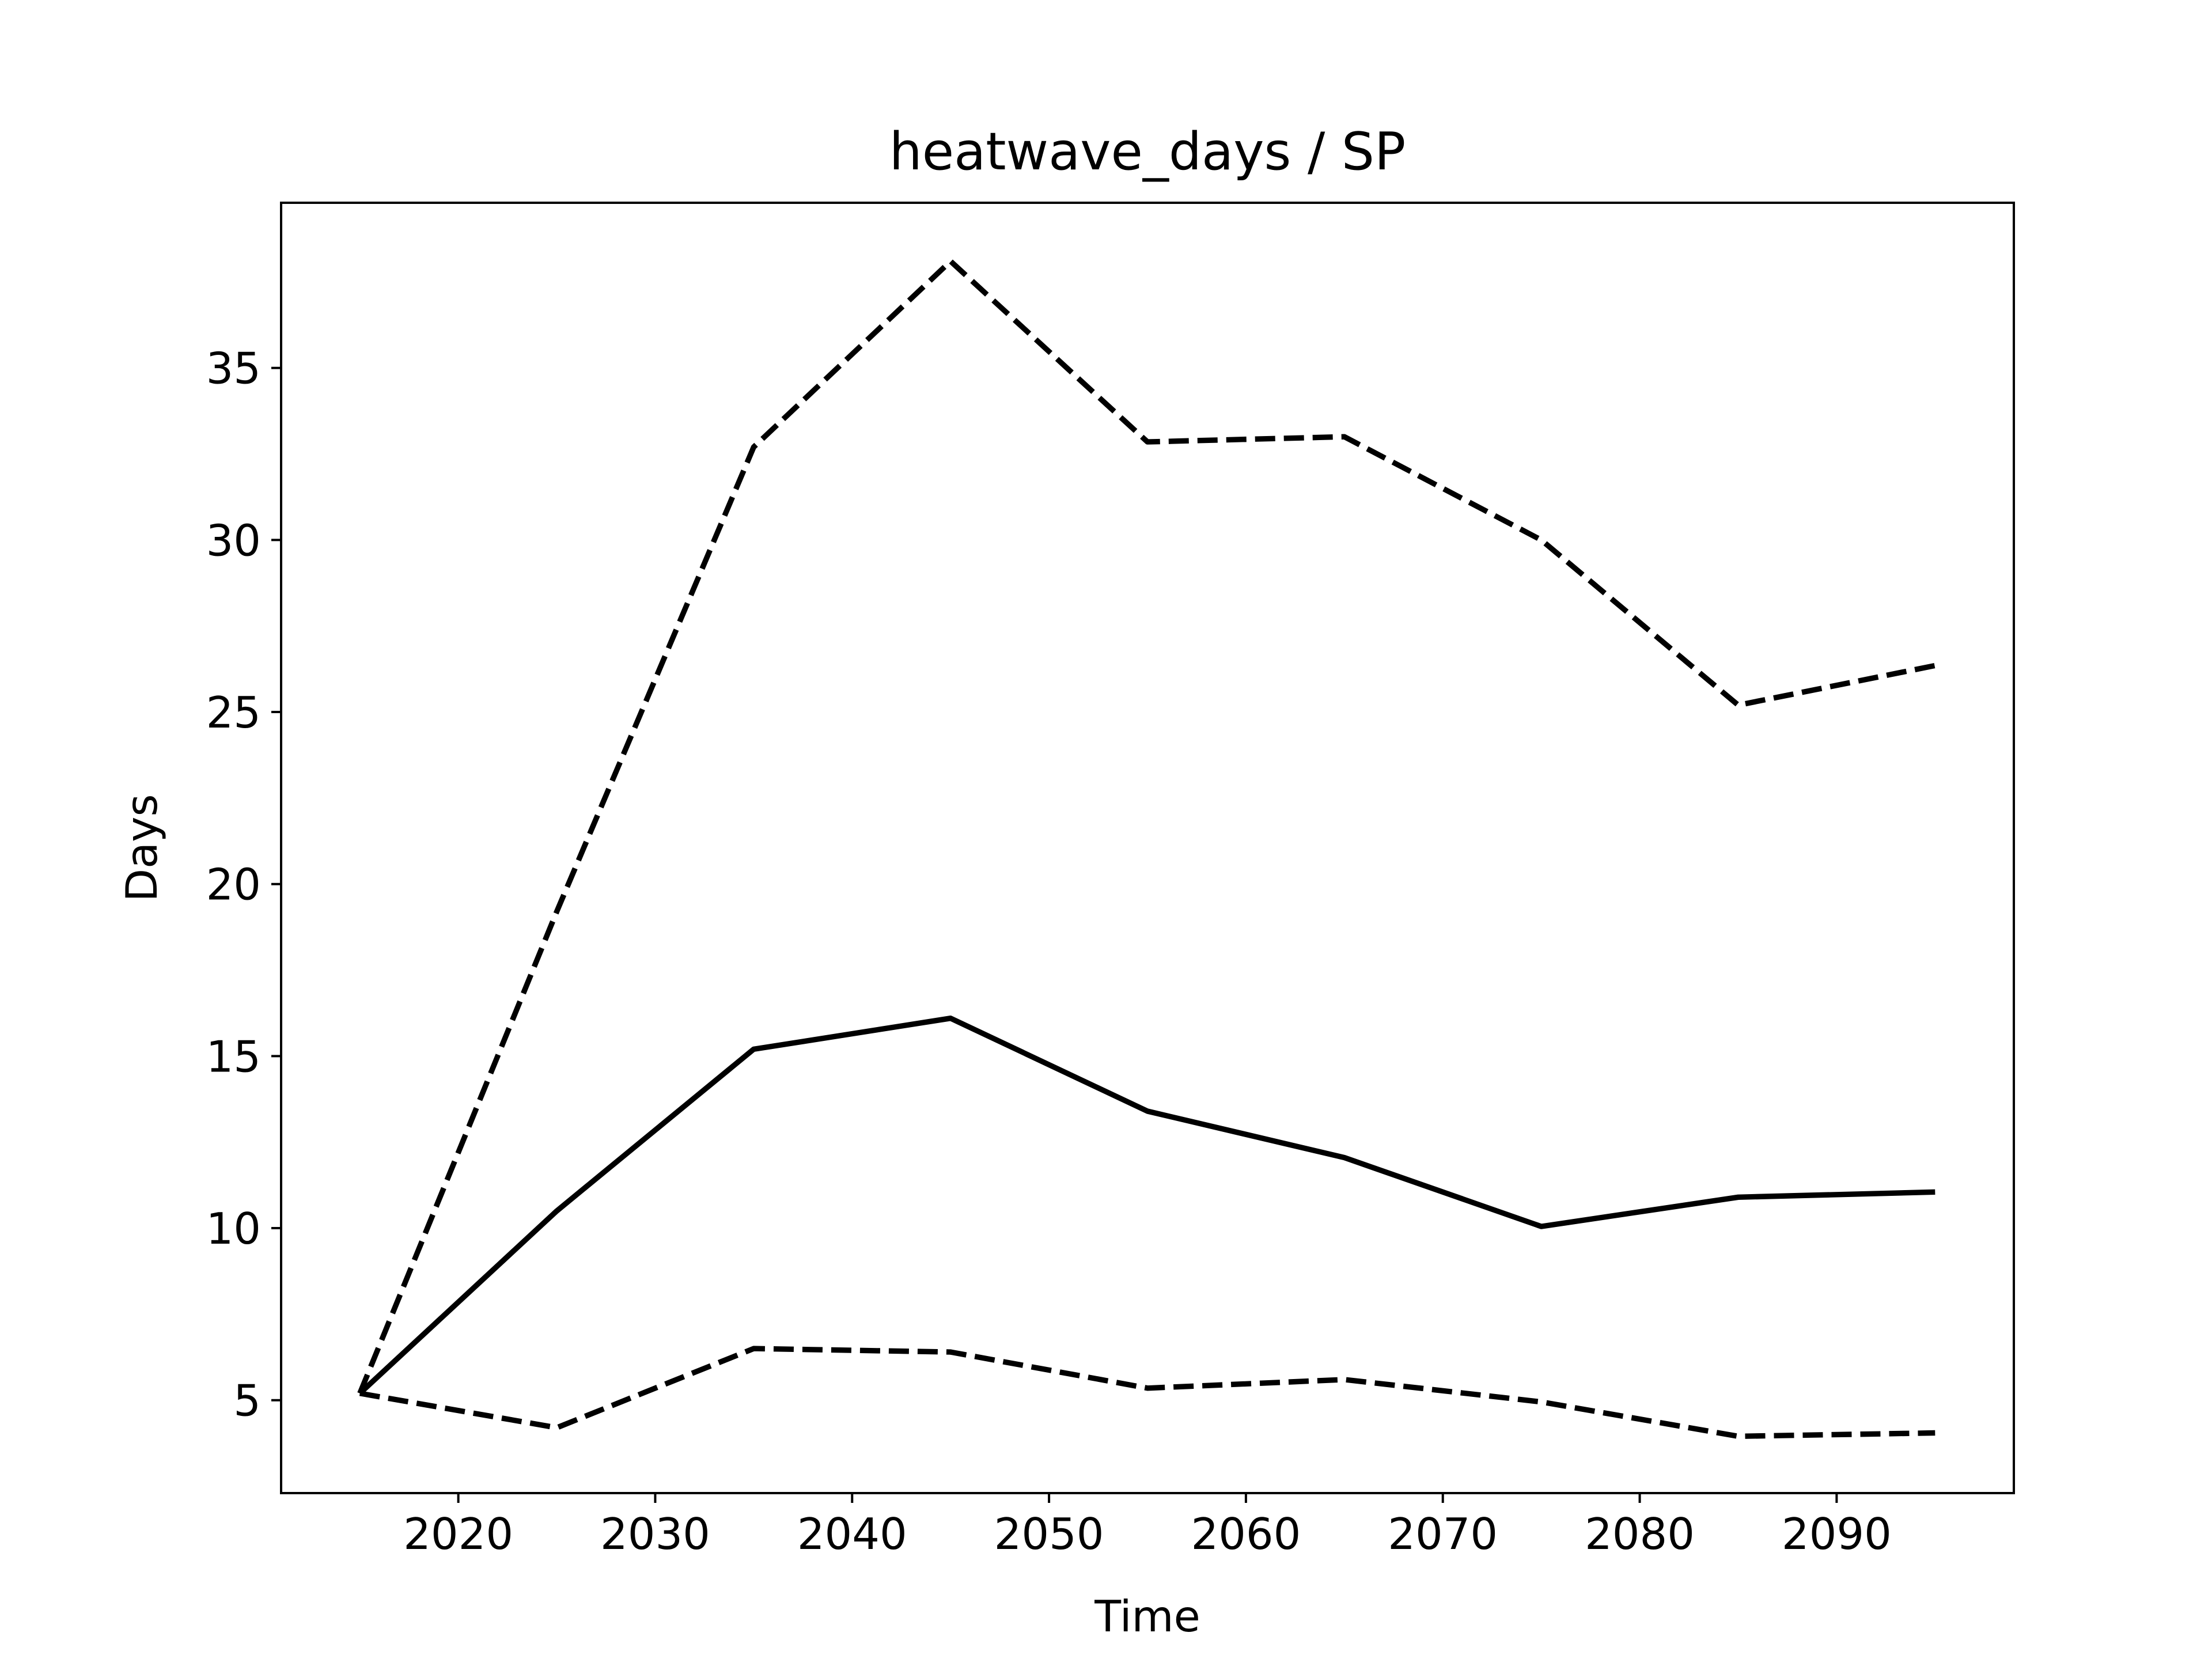  I want to click on y-tick-label: 20, so click(233, 884).